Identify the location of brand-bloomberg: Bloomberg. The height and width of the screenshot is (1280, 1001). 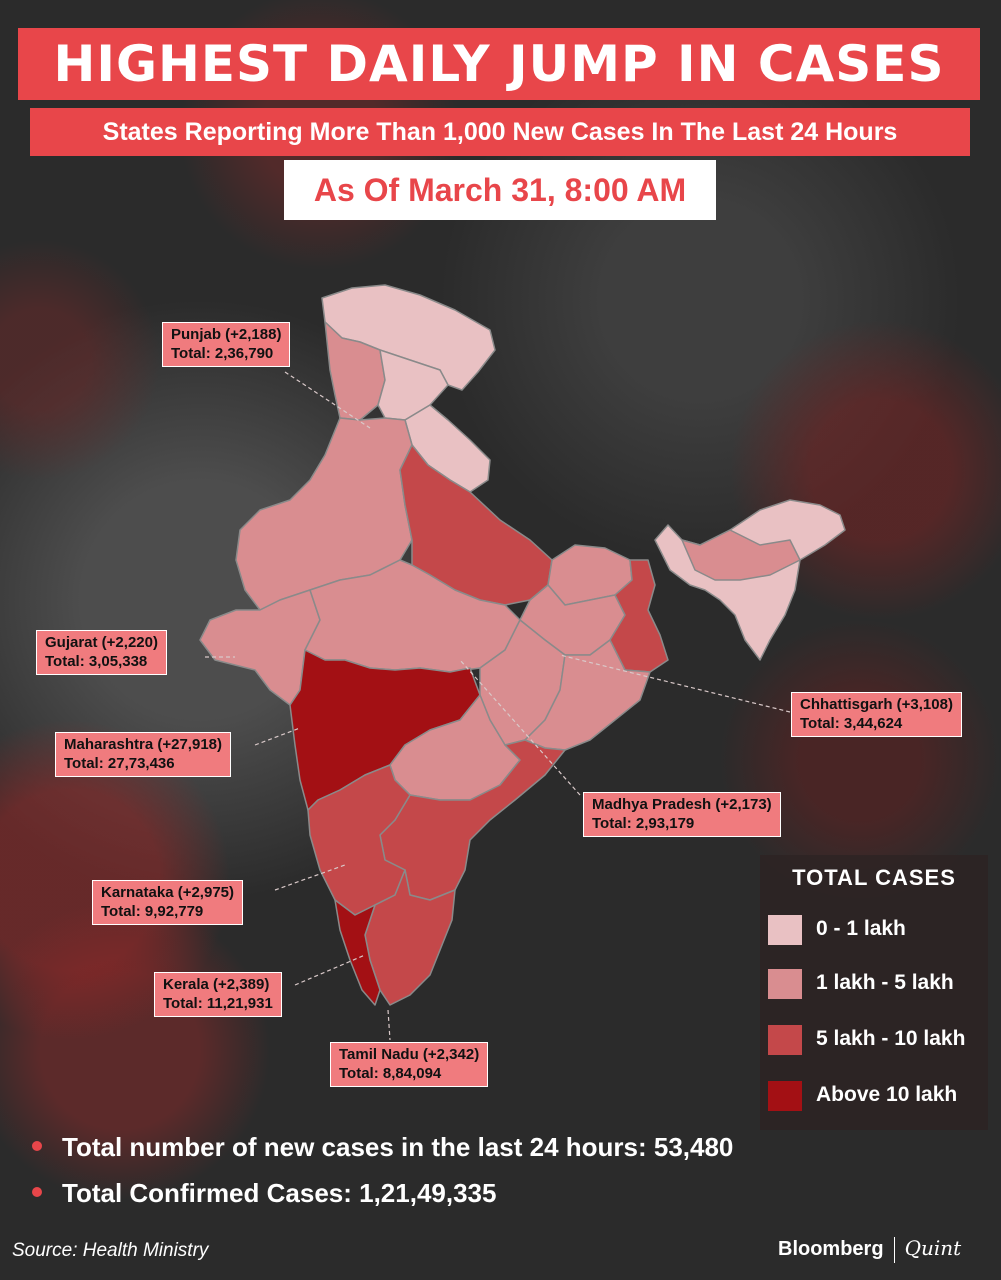
(831, 1249).